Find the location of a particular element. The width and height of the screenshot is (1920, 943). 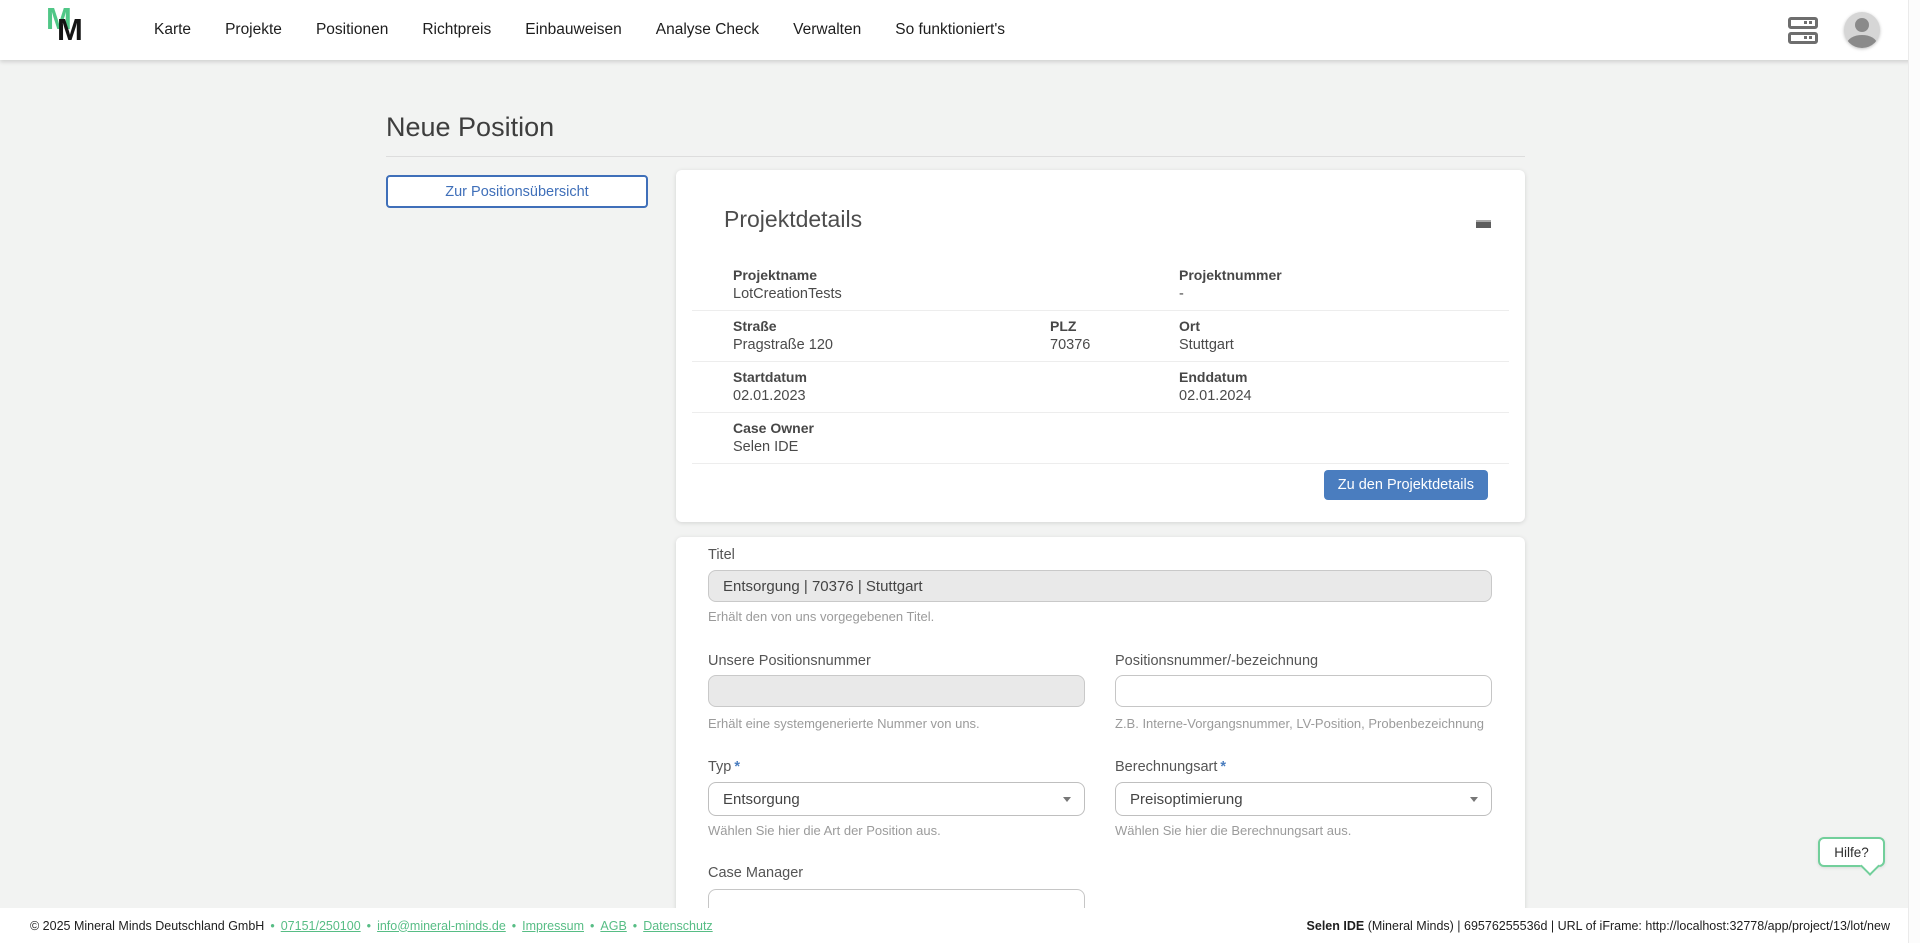

minus-icon is located at coordinates (1483, 224).